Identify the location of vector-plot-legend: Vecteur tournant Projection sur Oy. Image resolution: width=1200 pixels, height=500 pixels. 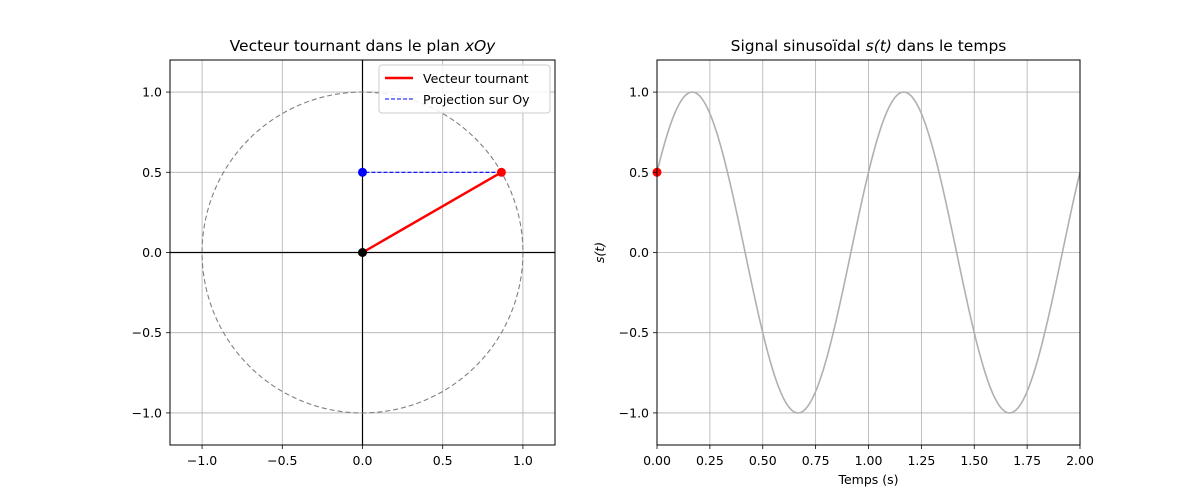
(464, 89).